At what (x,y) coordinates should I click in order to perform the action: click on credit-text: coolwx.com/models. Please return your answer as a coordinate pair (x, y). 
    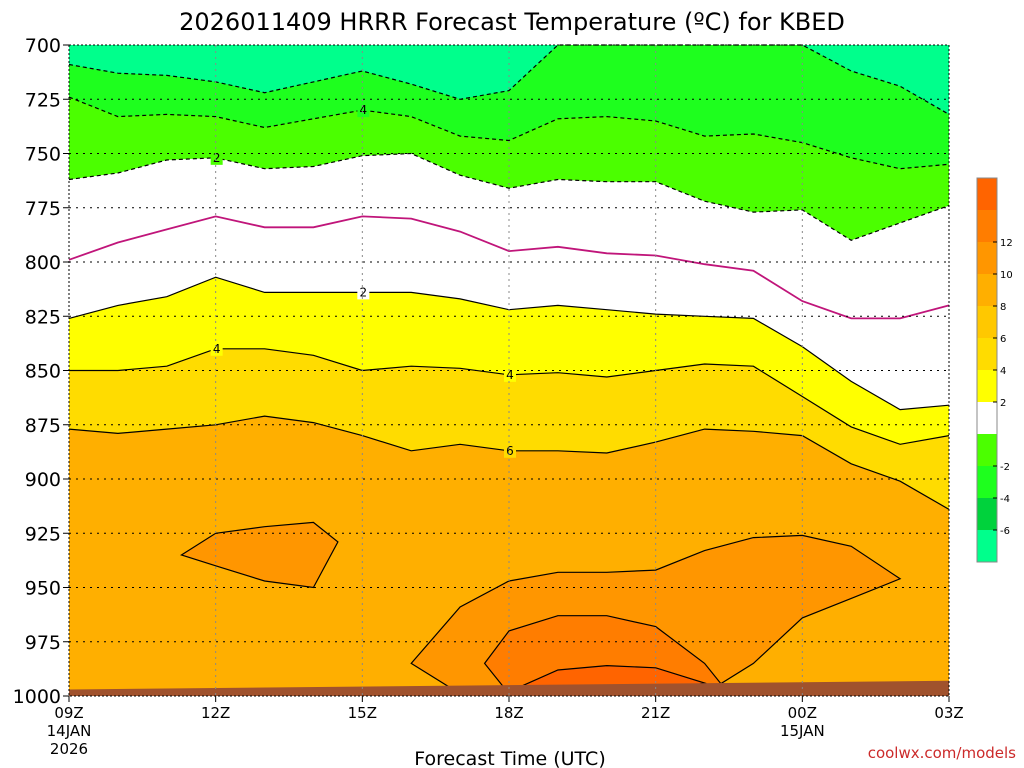
    Looking at the image, I should click on (942, 753).